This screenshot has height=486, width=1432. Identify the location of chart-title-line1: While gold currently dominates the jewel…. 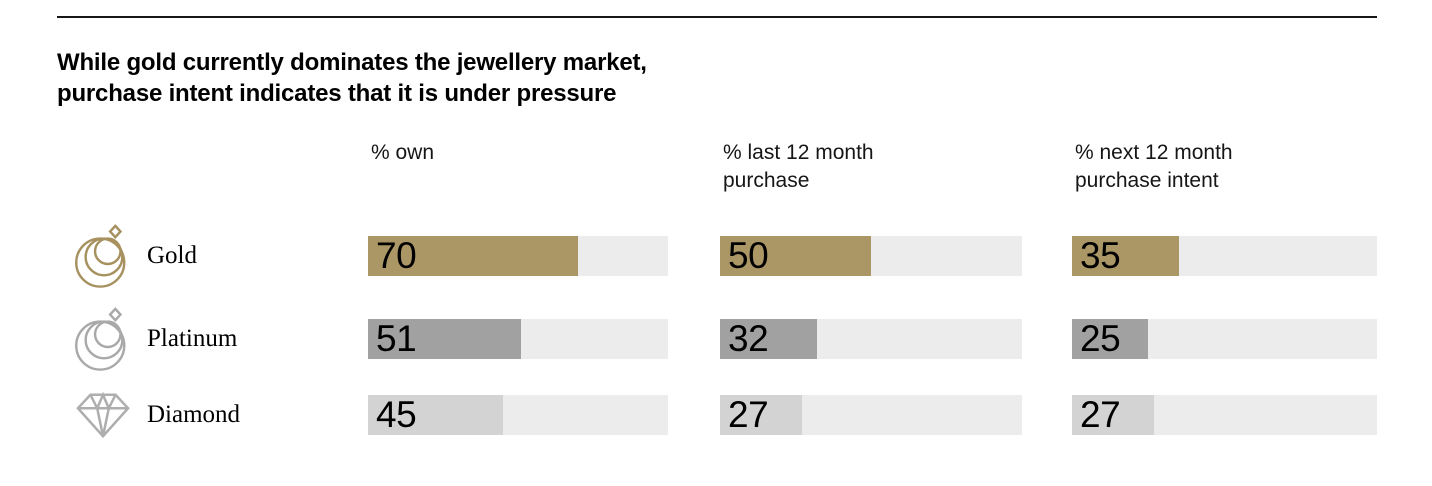
(352, 62).